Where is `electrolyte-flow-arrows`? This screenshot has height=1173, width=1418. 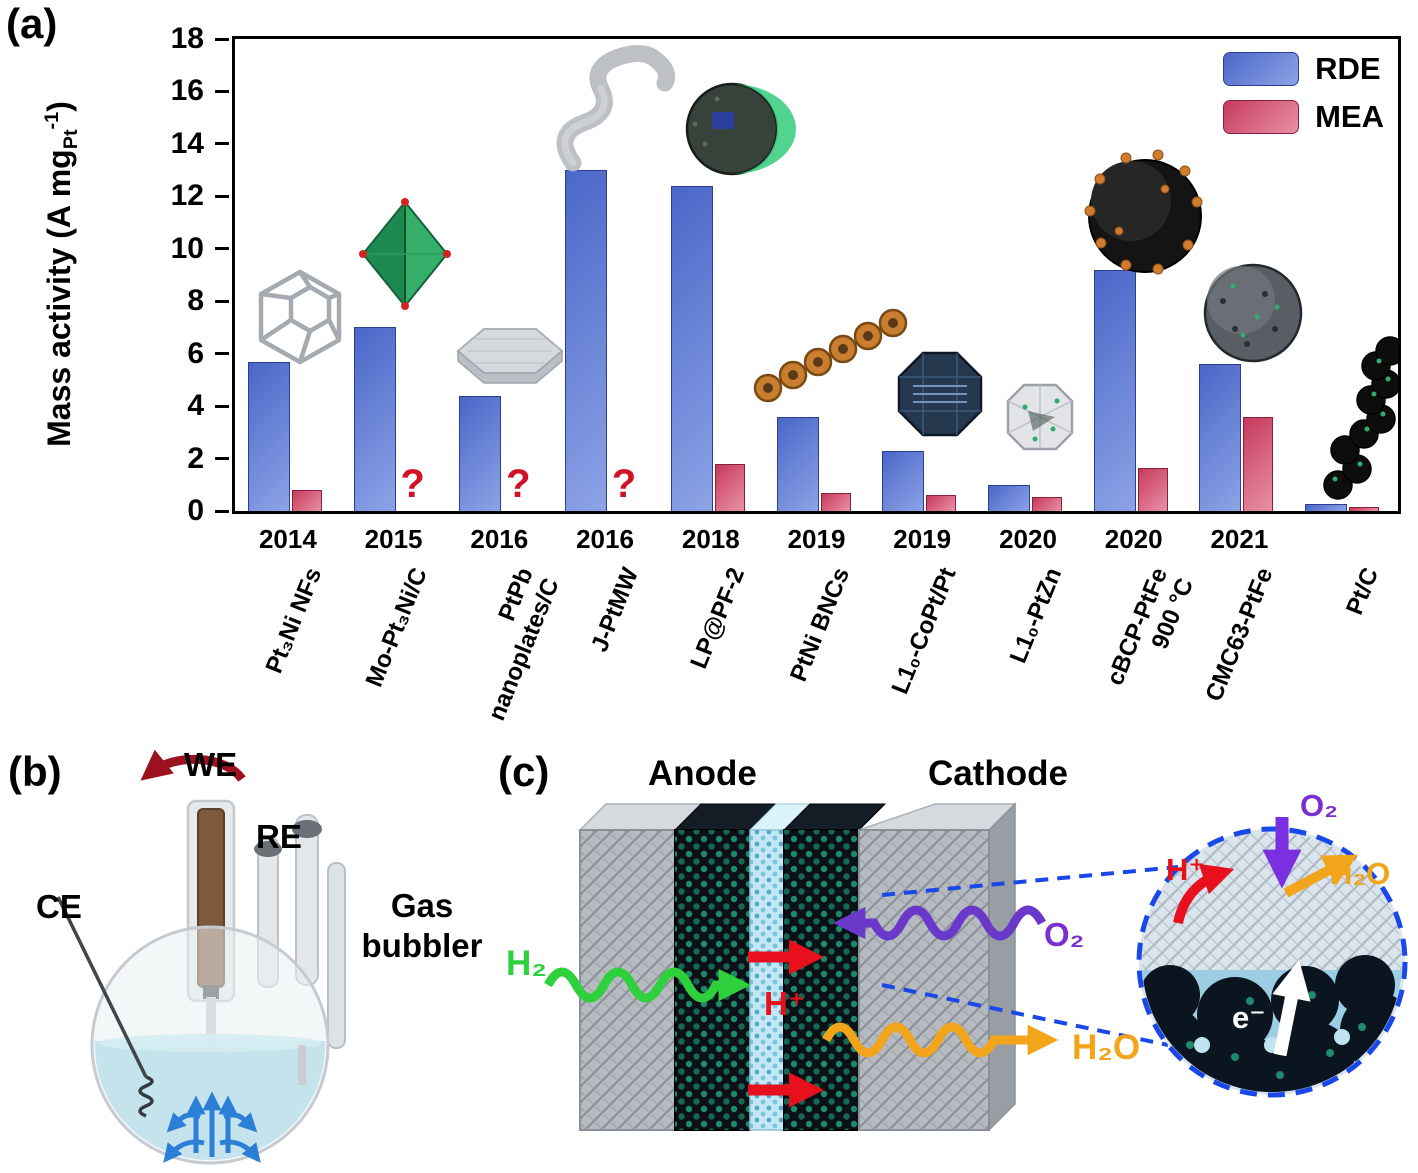
electrolyte-flow-arrows is located at coordinates (212, 1127).